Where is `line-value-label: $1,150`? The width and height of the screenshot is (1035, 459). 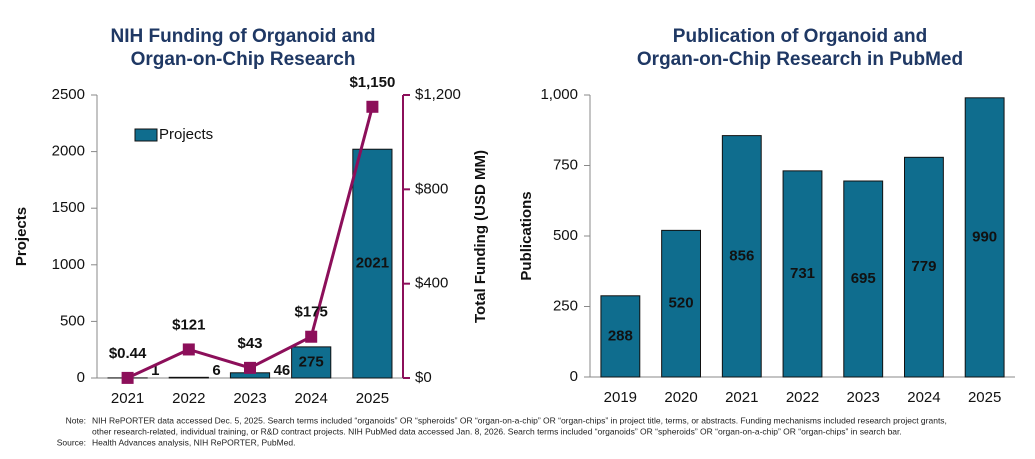
line-value-label: $1,150 is located at coordinates (372, 82).